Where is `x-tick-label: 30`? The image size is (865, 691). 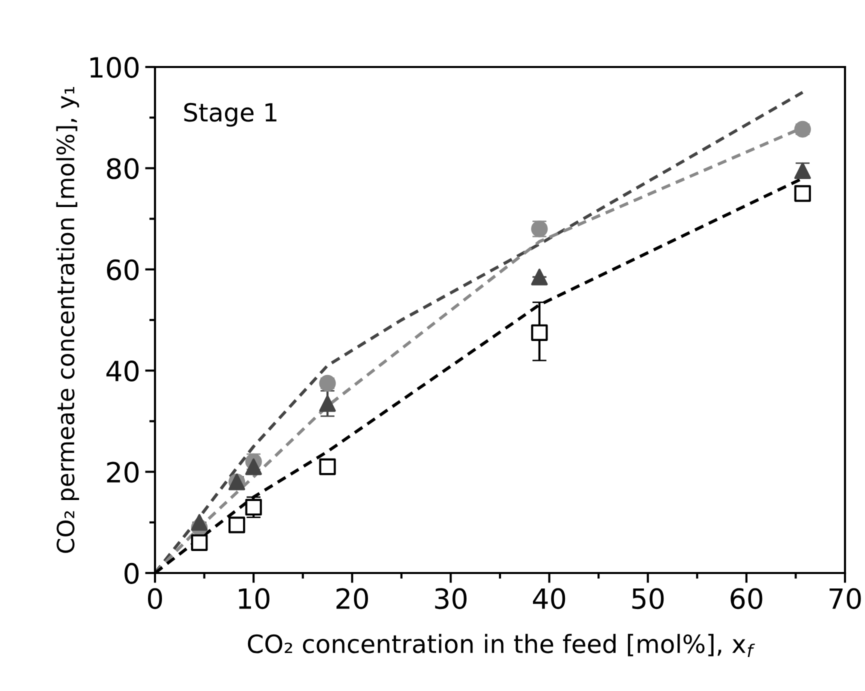 x-tick-label: 30 is located at coordinates (451, 599).